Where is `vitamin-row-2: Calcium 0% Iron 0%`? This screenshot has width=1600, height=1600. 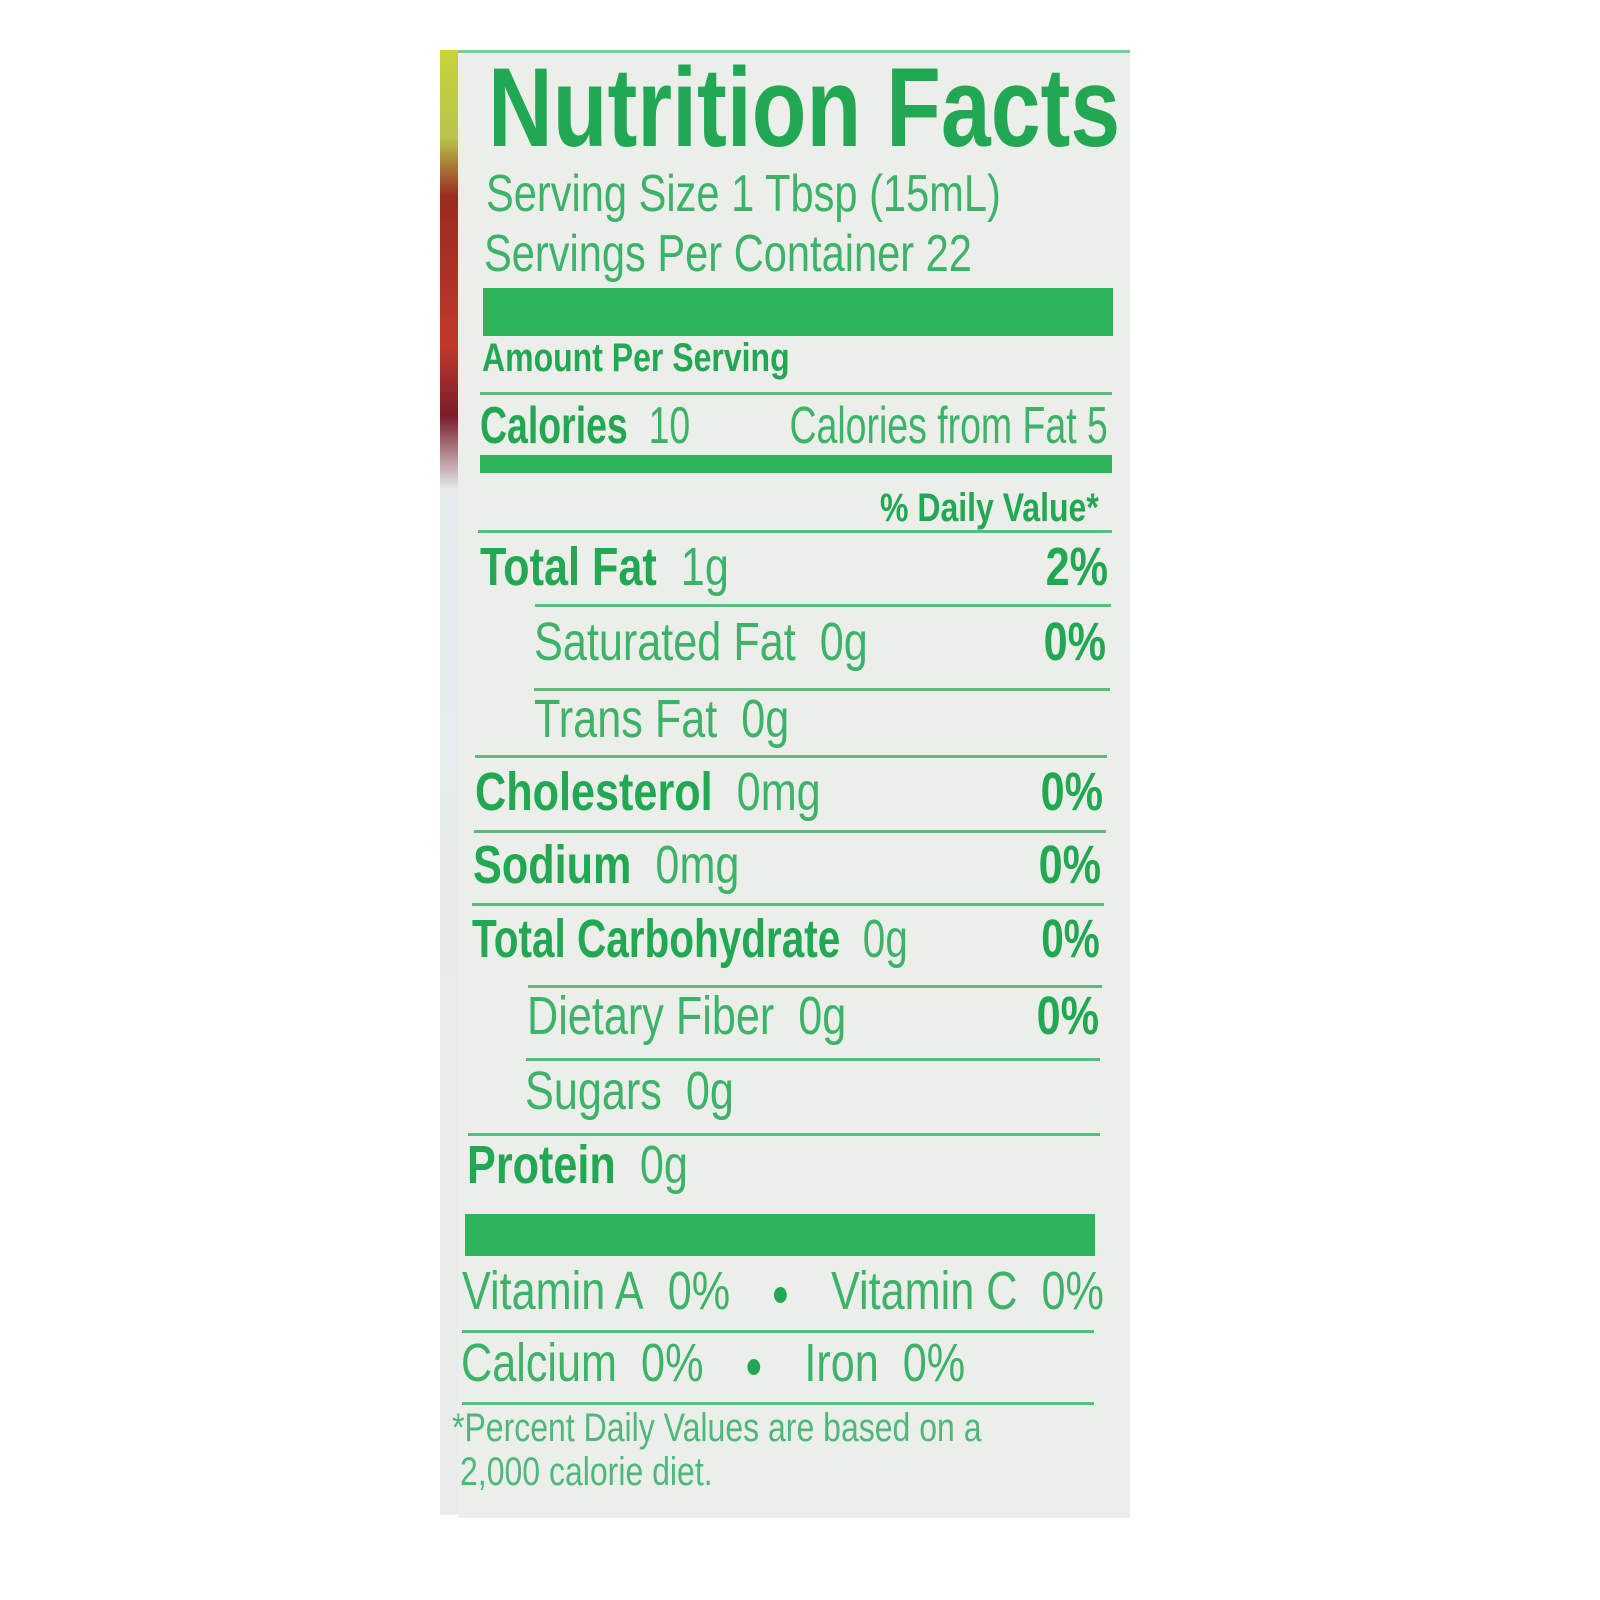 vitamin-row-2: Calcium 0% Iron 0% is located at coordinates (713, 1363).